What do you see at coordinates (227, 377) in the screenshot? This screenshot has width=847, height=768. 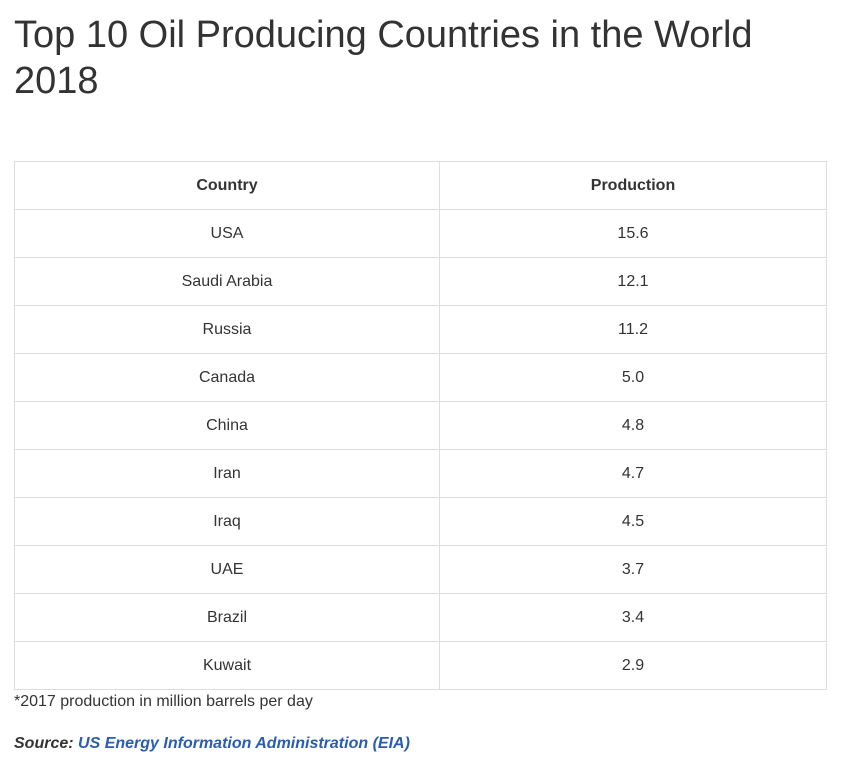 I see `country-cell: Canada` at bounding box center [227, 377].